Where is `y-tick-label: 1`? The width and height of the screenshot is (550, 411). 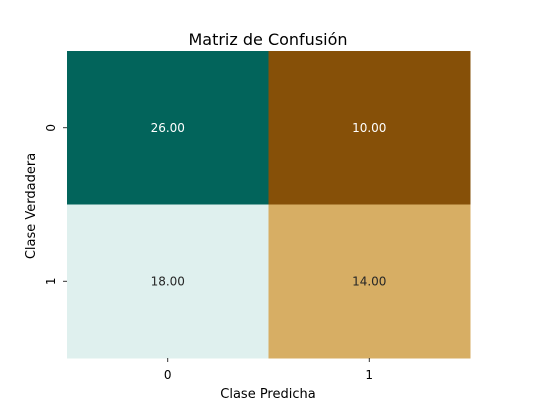
y-tick-label: 1 is located at coordinates (51, 281).